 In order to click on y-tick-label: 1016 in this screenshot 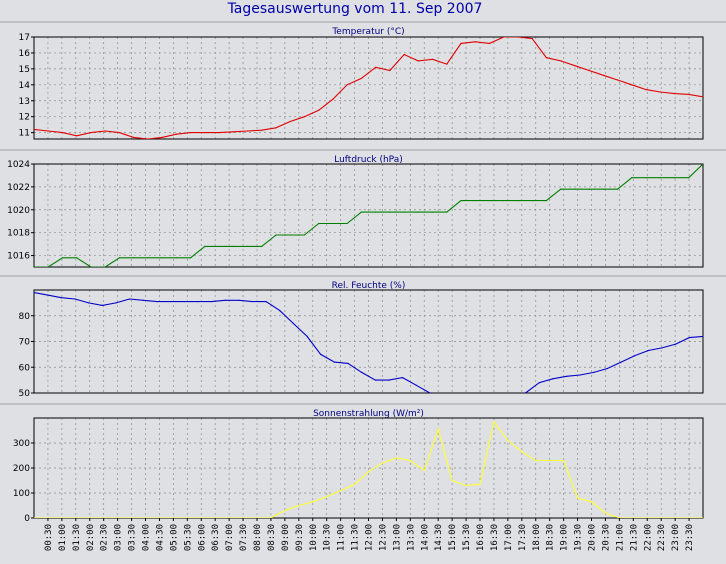, I will do `click(18, 257)`.